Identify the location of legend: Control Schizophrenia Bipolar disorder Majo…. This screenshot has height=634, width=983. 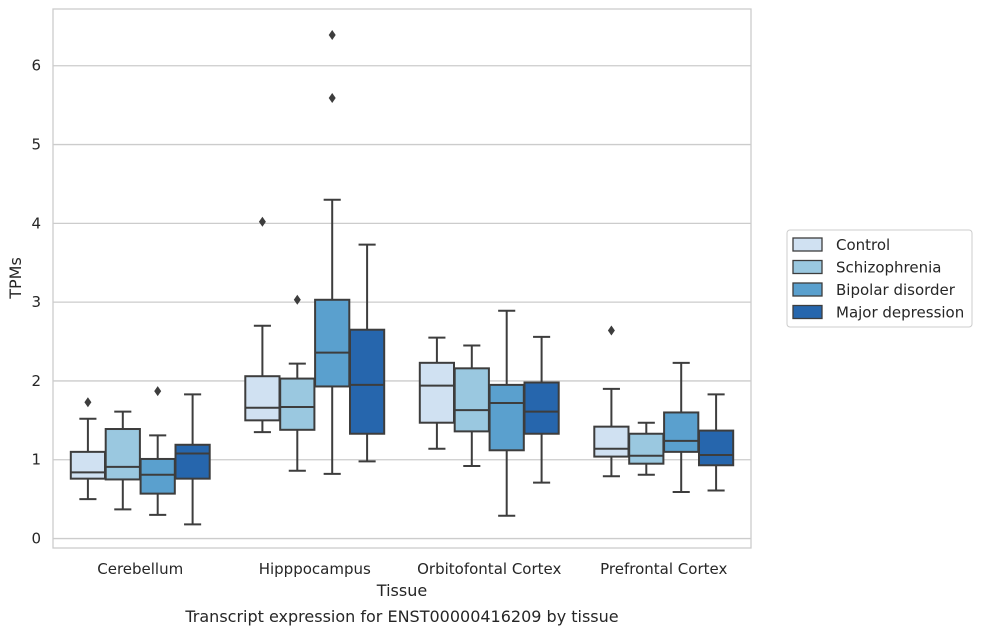
(879, 278).